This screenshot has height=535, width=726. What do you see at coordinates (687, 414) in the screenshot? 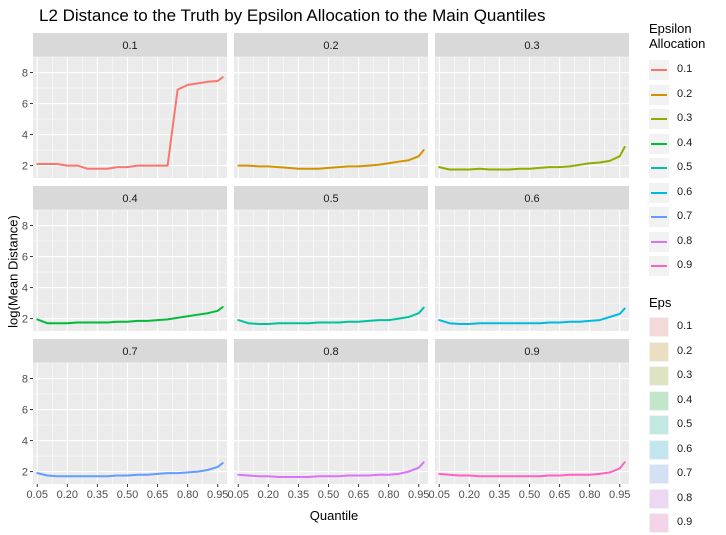
I see `legend-eps: Eps 0.1 0.2 0.3 0.4 0.5 0.6 0.7 0.8 0.9` at bounding box center [687, 414].